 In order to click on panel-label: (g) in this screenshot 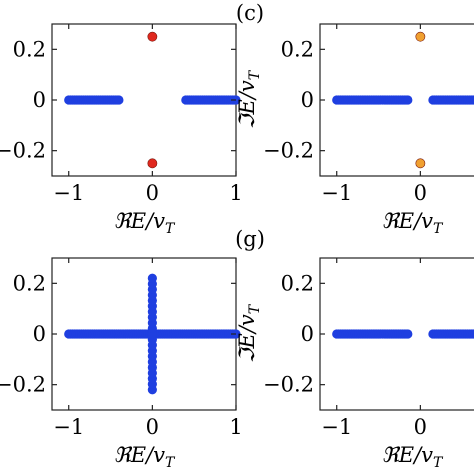, I will do `click(250, 239)`.